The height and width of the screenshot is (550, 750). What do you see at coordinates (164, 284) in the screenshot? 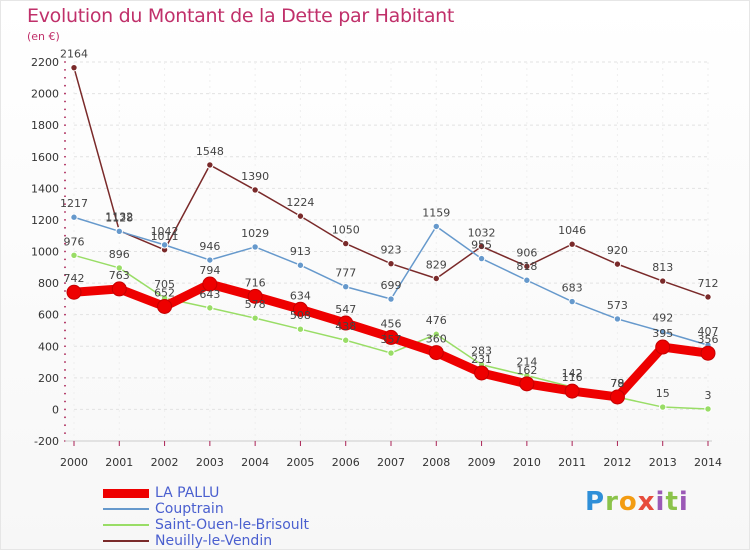
I see `data-label: 705` at bounding box center [164, 284].